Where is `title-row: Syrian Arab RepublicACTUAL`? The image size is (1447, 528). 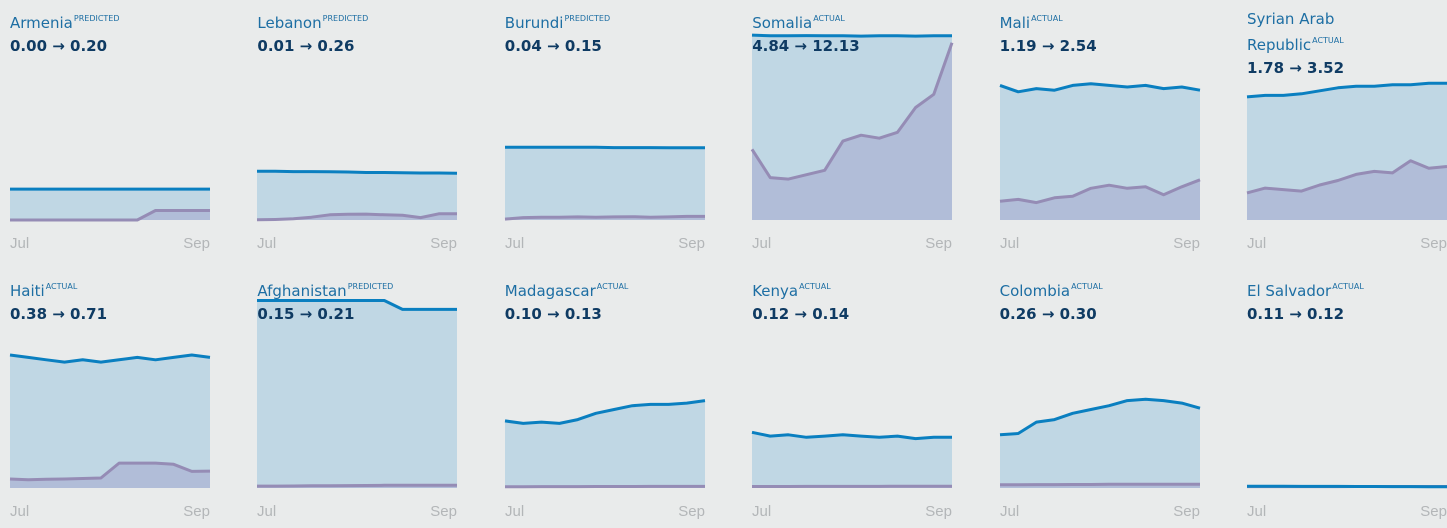 title-row: Syrian Arab RepublicACTUAL is located at coordinates (1337, 32).